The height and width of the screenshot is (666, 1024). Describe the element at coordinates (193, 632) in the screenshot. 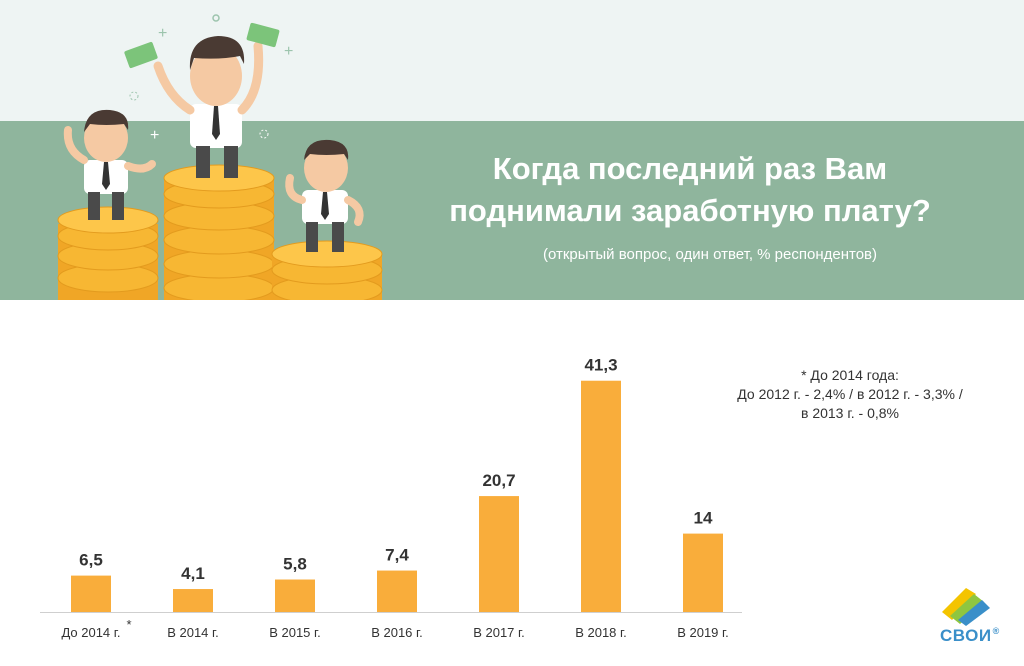

I see `category-tick-label: В 2014 г.` at that location.